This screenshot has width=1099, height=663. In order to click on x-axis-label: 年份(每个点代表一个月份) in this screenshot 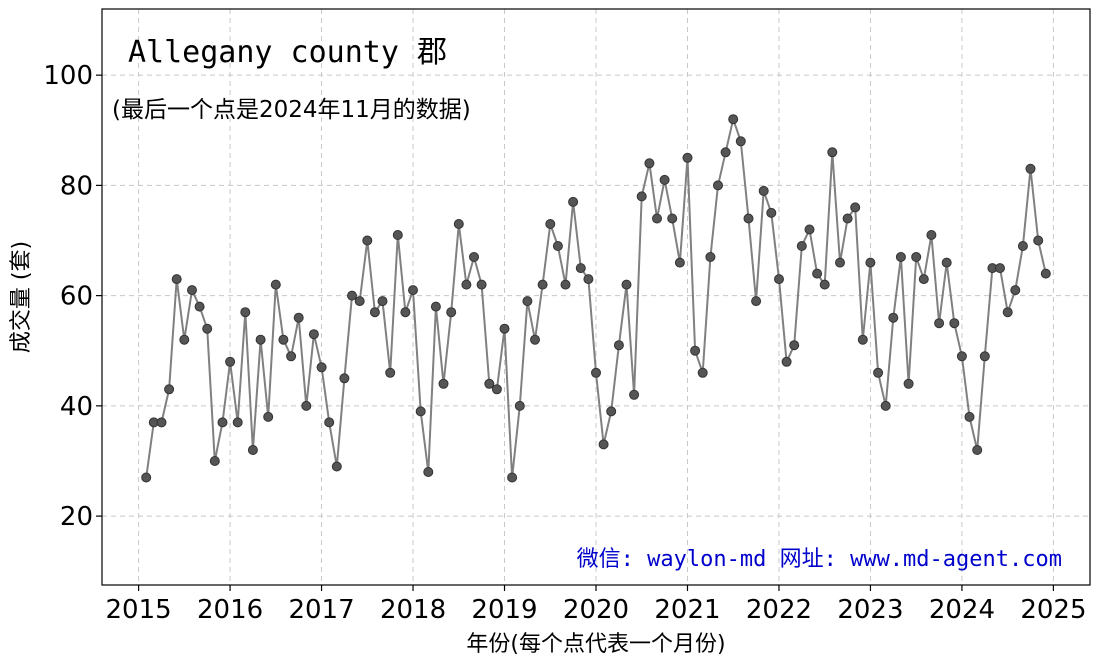, I will do `click(595, 644)`.